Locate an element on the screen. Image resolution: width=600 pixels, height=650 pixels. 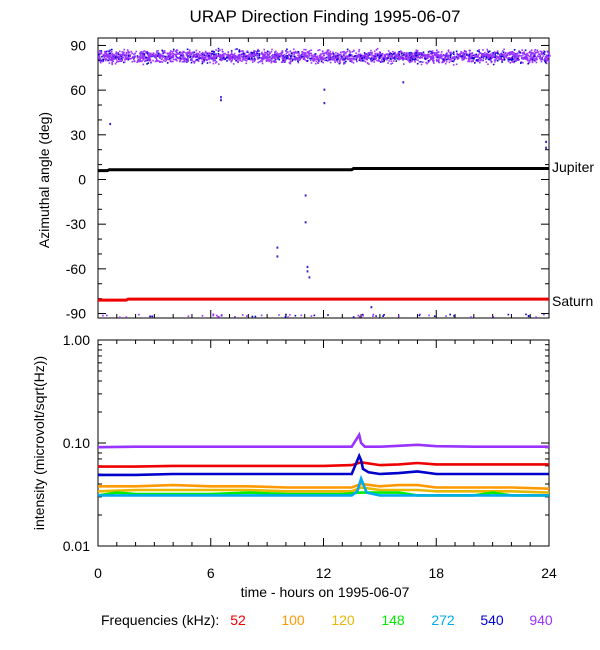
outlier-point is located at coordinates (324, 89).